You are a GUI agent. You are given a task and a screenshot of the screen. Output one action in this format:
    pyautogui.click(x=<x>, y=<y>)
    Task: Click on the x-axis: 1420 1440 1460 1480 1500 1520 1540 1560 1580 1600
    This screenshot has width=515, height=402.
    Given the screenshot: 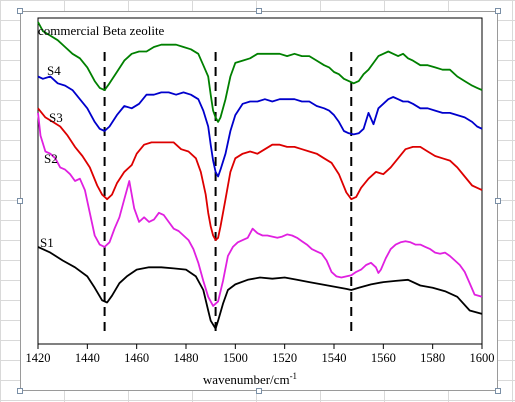 What is the action you would take?
    pyautogui.click(x=260, y=354)
    